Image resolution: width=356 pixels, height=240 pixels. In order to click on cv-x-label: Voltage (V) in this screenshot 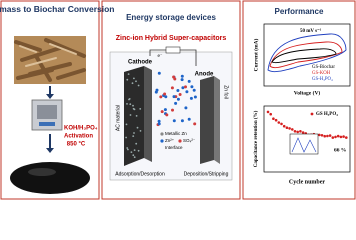, I will do `click(307, 92)`.